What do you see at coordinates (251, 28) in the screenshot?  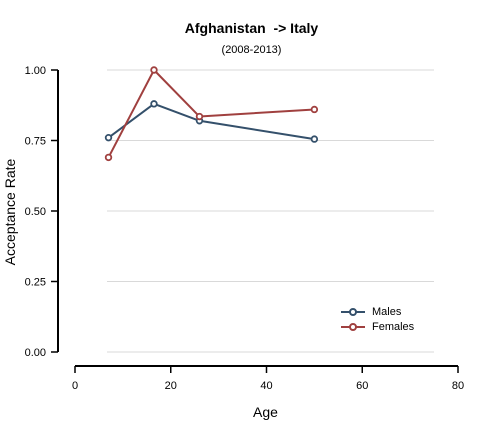 I see `chart-title: Afghanistan -> Italy` at bounding box center [251, 28].